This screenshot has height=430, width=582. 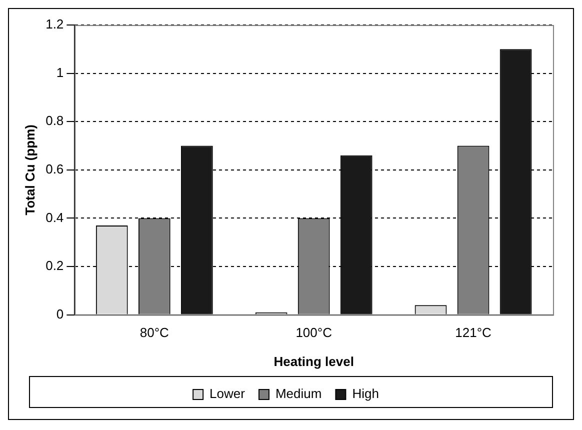 What do you see at coordinates (473, 332) in the screenshot?
I see `x-tick-label: 121°C` at bounding box center [473, 332].